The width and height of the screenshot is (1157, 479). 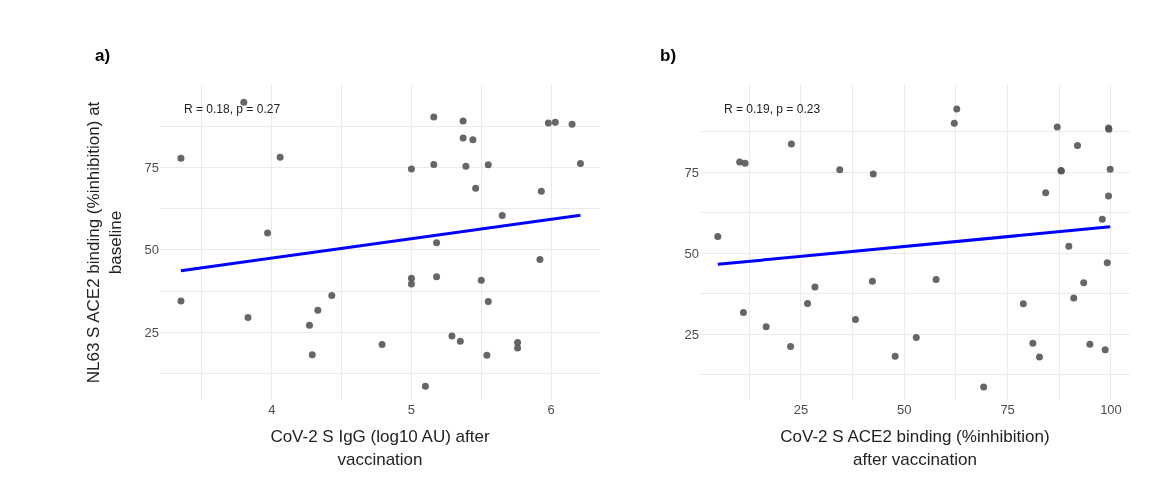 What do you see at coordinates (104, 242) in the screenshot?
I see `y-axis-title: NL63 S ACE2 binding (%inhibition) at baseline` at bounding box center [104, 242].